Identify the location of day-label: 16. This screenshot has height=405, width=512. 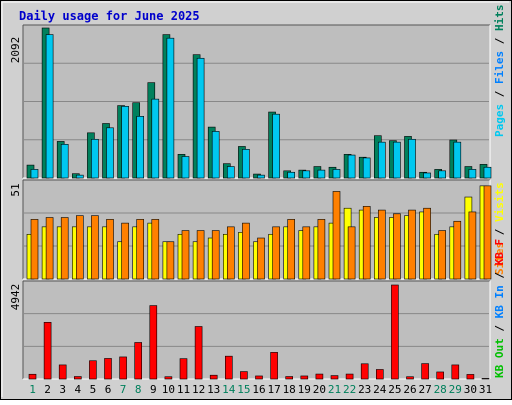
(258, 389).